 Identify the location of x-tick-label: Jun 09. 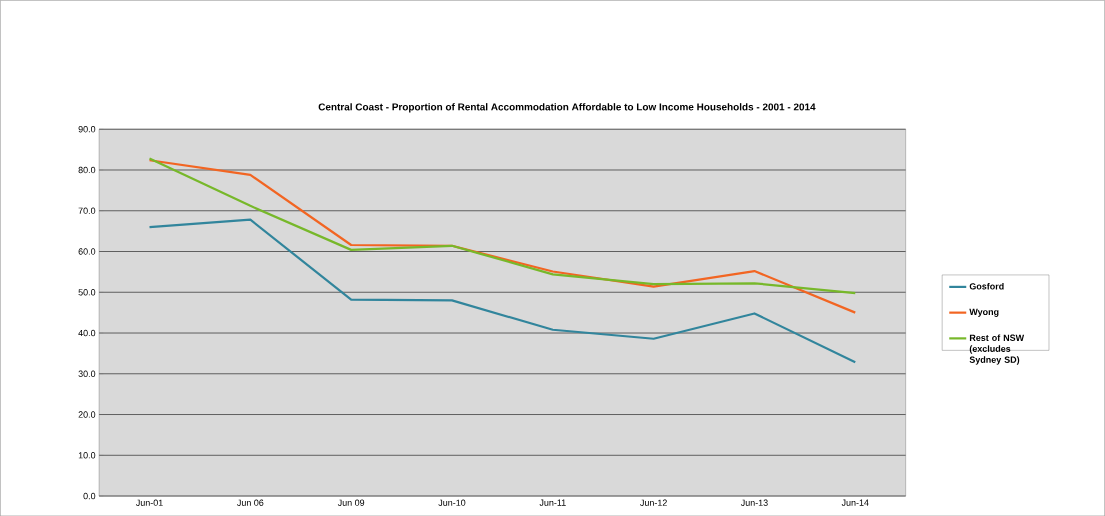
(351, 502).